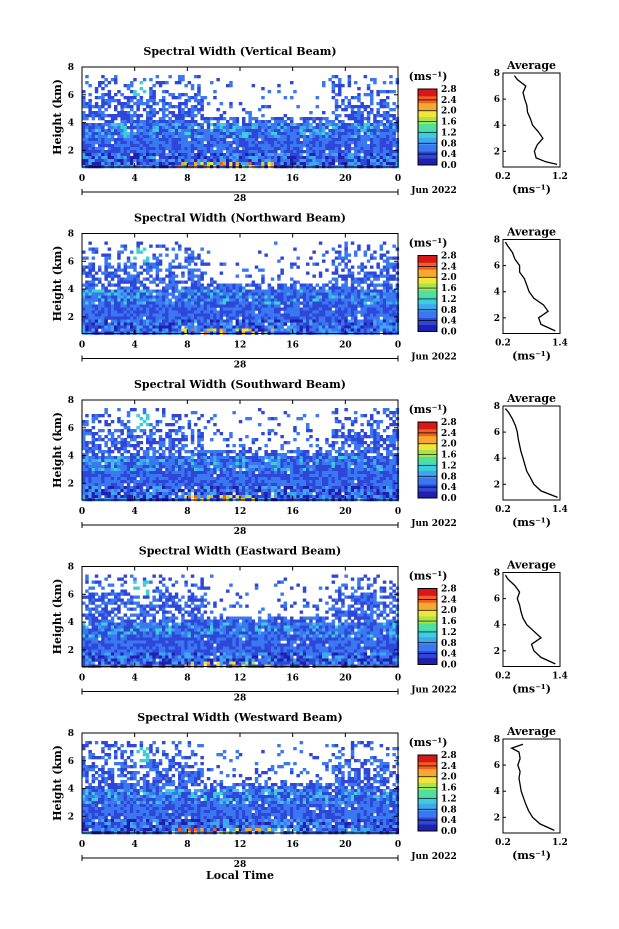  I want to click on chart-title: Spectral Width (Southward Beam), so click(240, 384).